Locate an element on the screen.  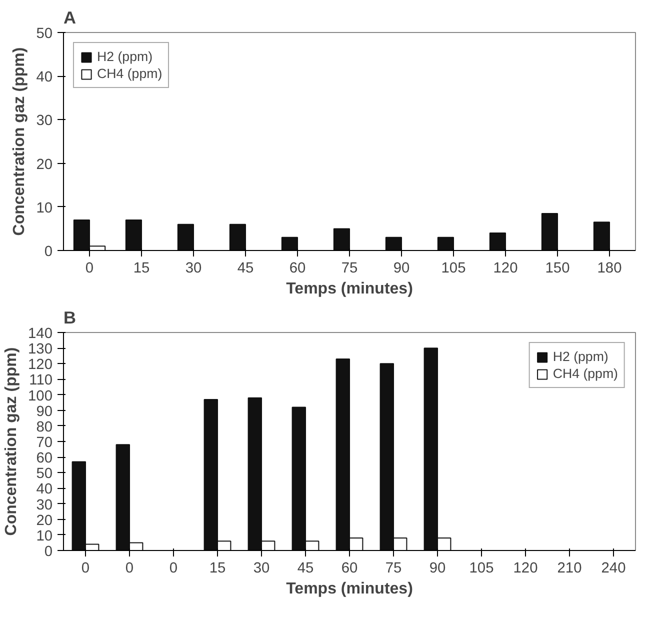
y-tick-label: 100 is located at coordinates (40, 396).